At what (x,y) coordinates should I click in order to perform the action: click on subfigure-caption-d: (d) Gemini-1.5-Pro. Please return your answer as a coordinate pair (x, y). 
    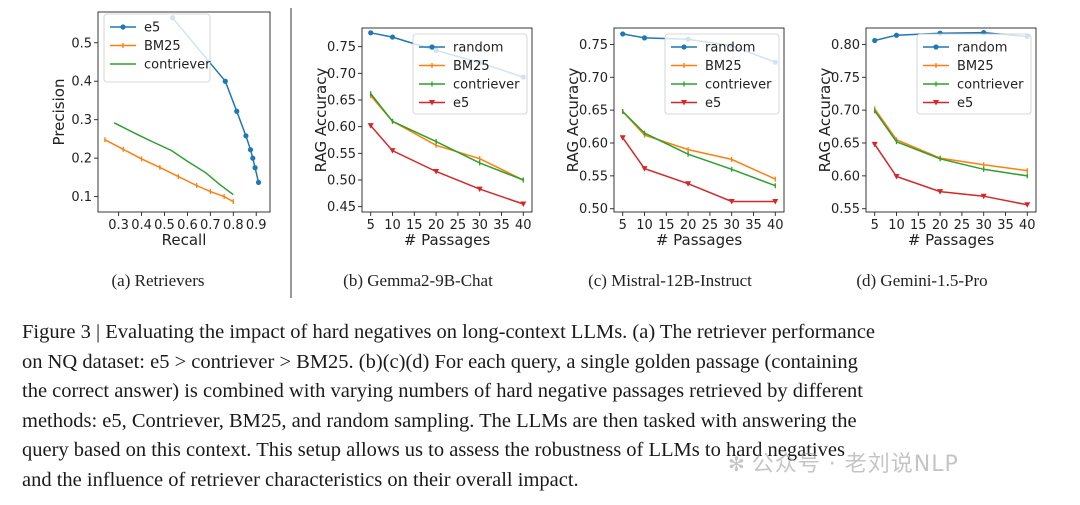
    Looking at the image, I should click on (921, 280).